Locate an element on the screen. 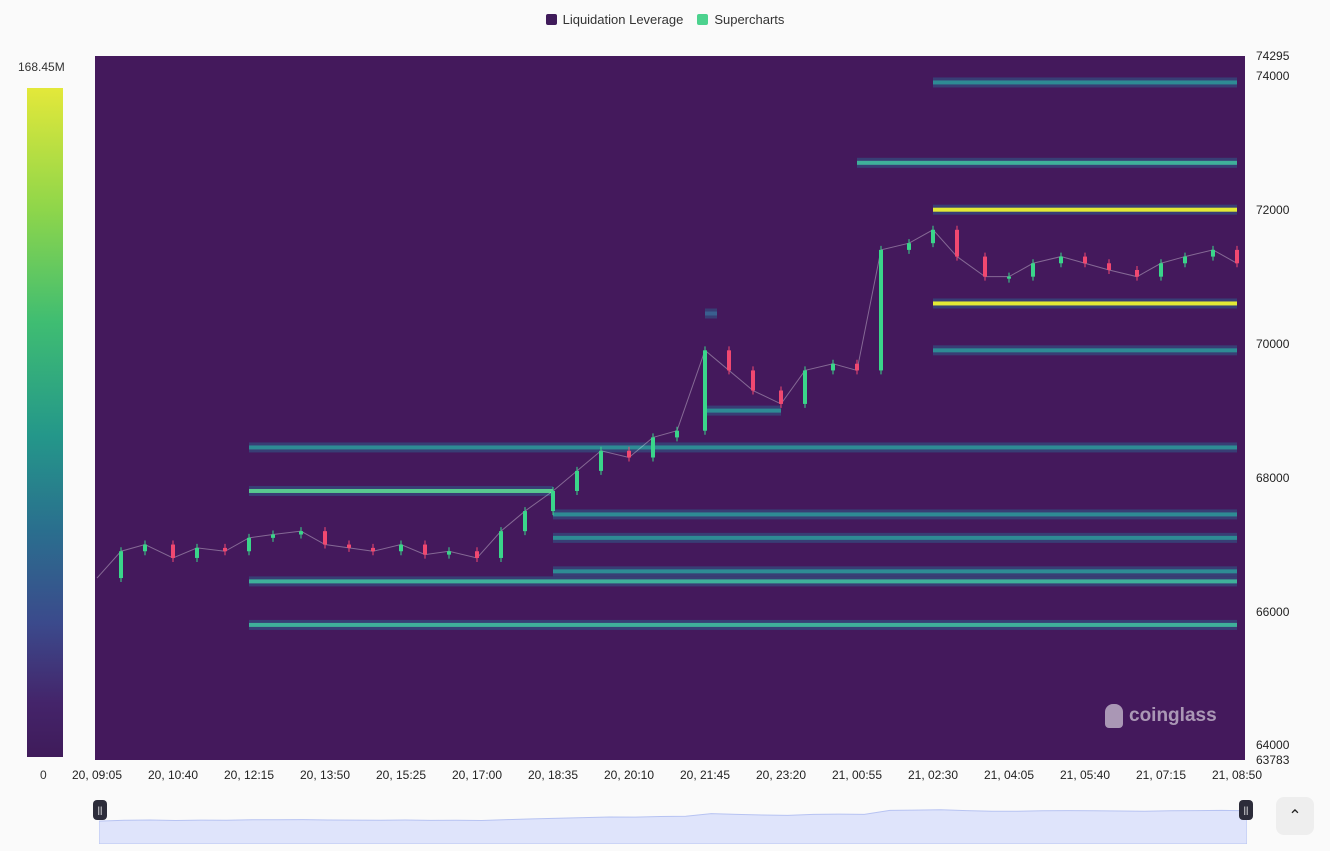 Image resolution: width=1330 pixels, height=851 pixels. x-tick-label-7: 20, 20:10 is located at coordinates (629, 775).